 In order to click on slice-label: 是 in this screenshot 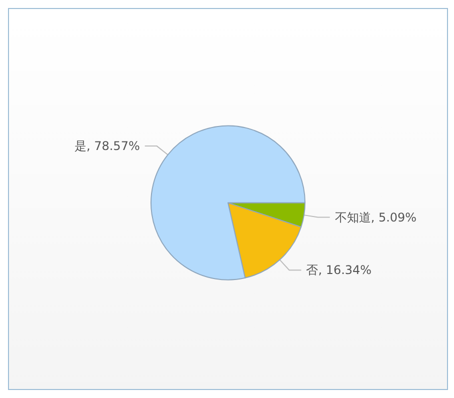, I will do `click(80, 146)`.